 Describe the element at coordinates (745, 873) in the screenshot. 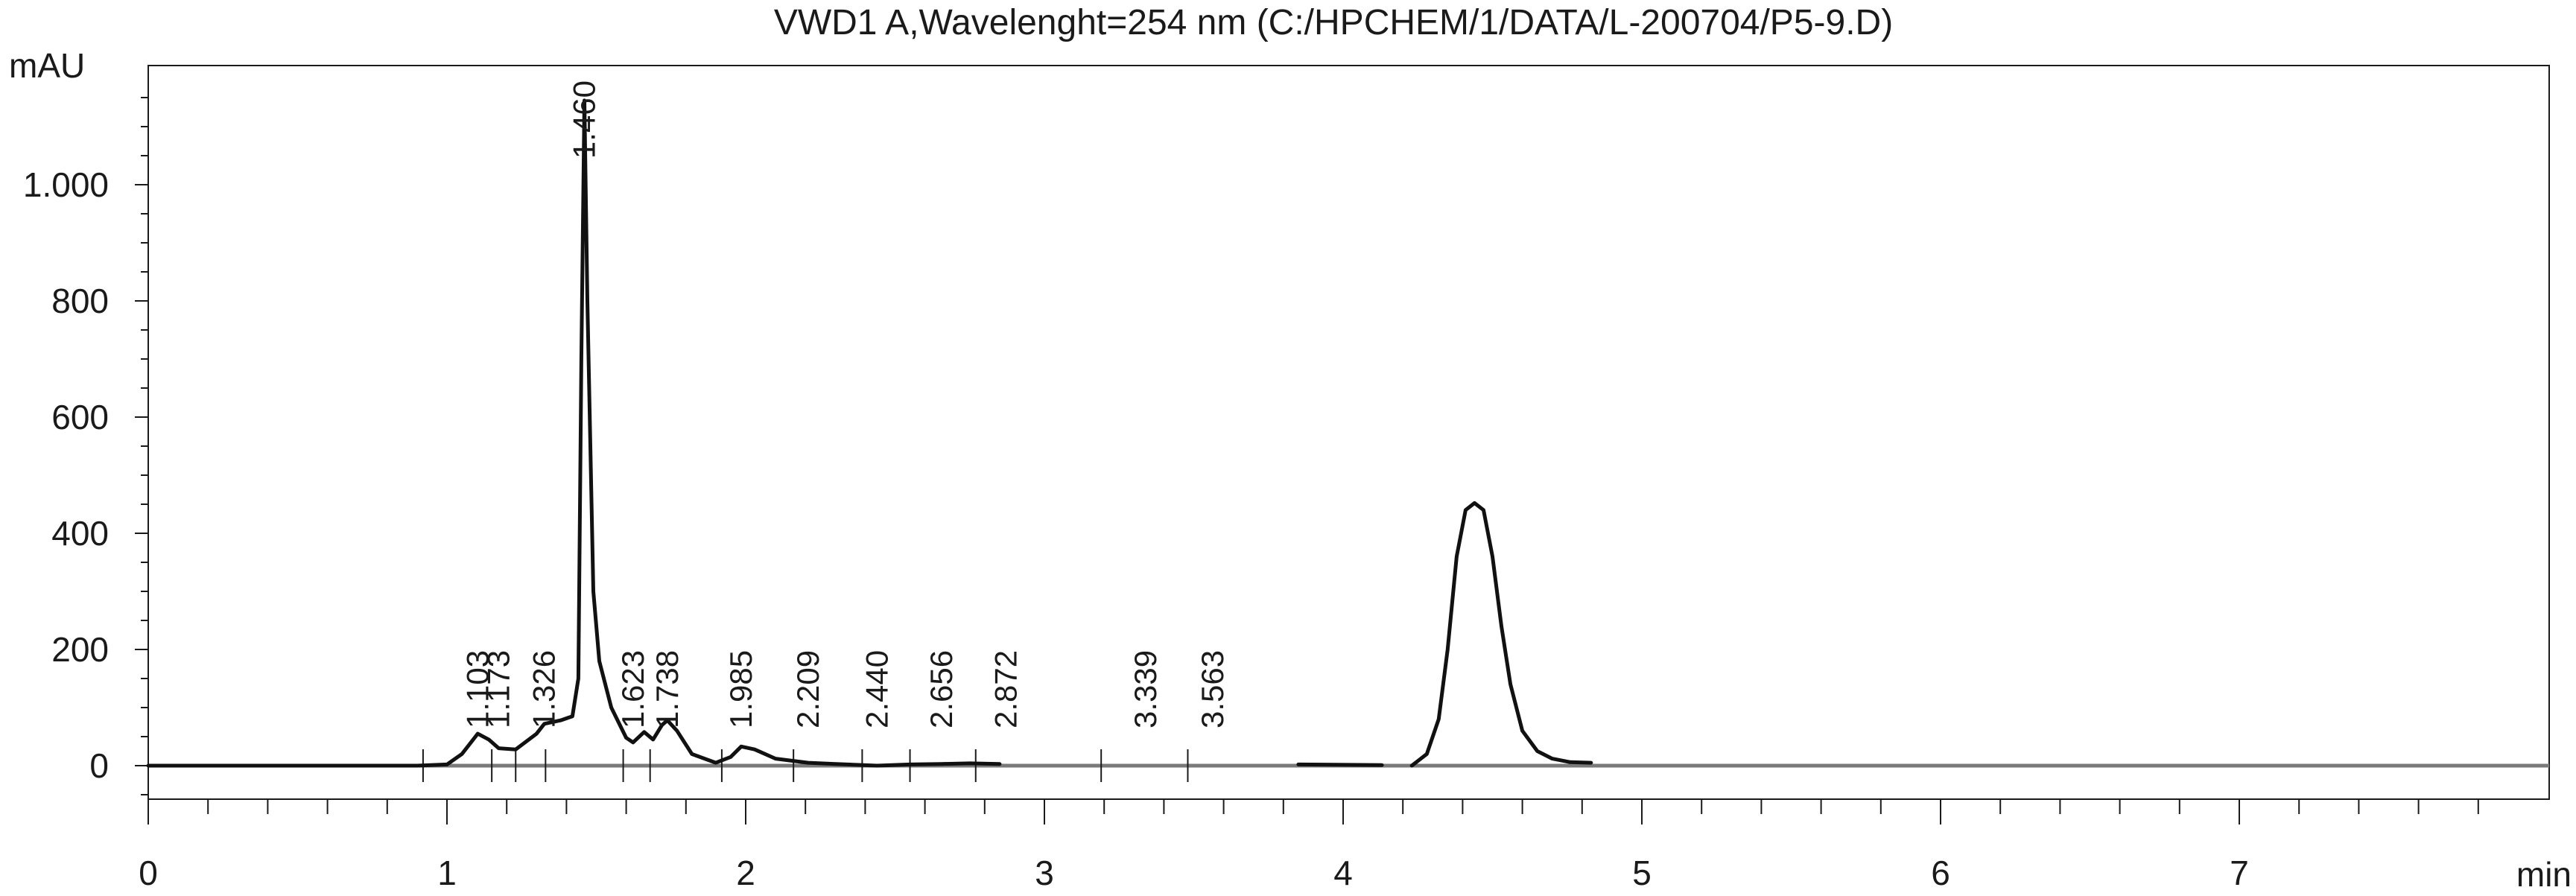

I see `x-tick-label: 2` at that location.